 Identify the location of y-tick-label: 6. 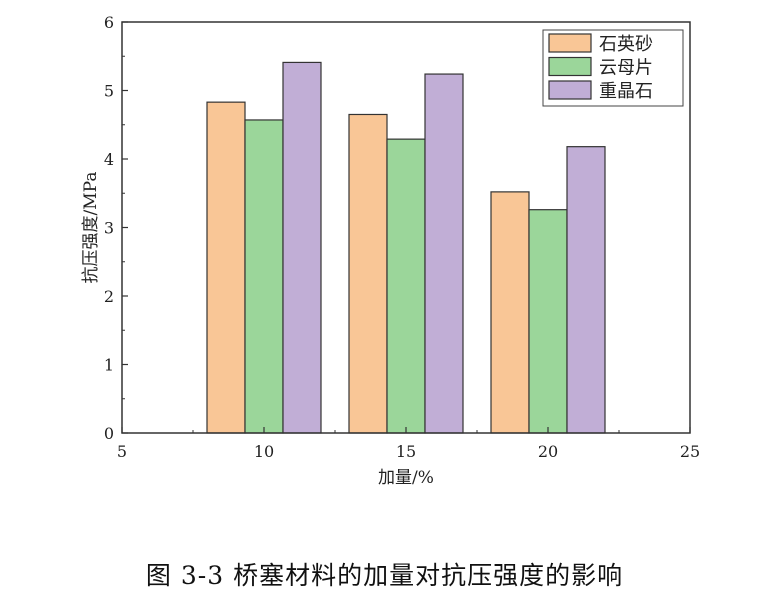
(109, 22).